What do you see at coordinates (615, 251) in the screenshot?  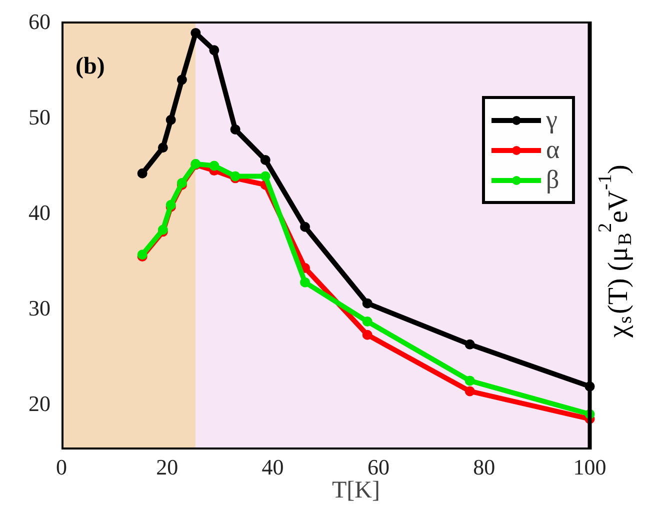 I see `y-axis-title: χs(T) (μB2eV-1)` at bounding box center [615, 251].